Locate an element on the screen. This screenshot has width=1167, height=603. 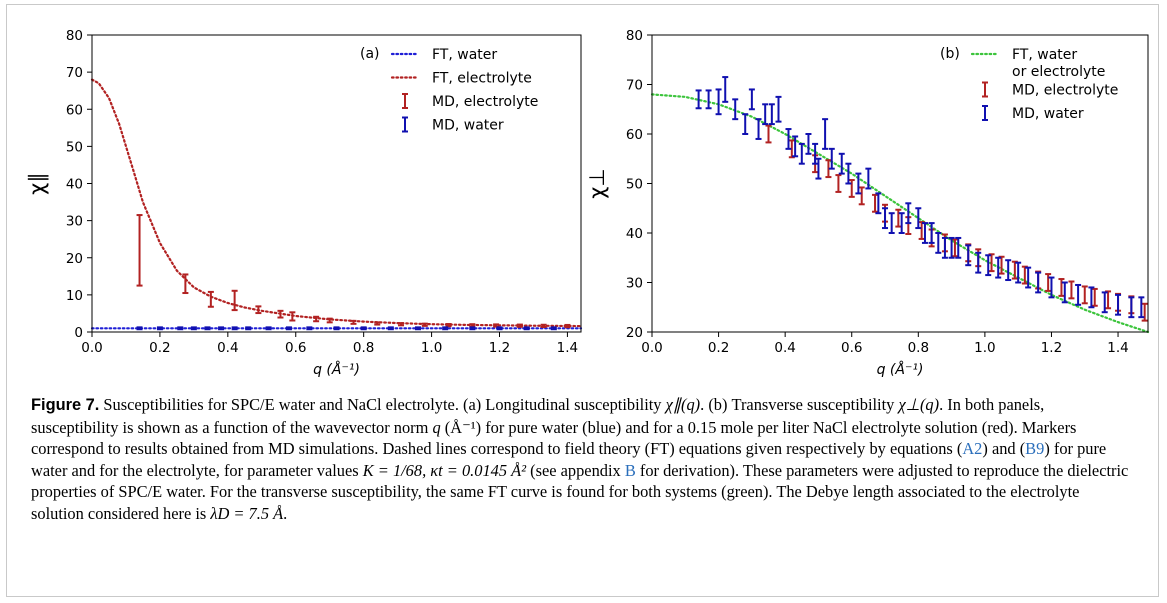
caption-label: Figure 7. is located at coordinates (65, 405).